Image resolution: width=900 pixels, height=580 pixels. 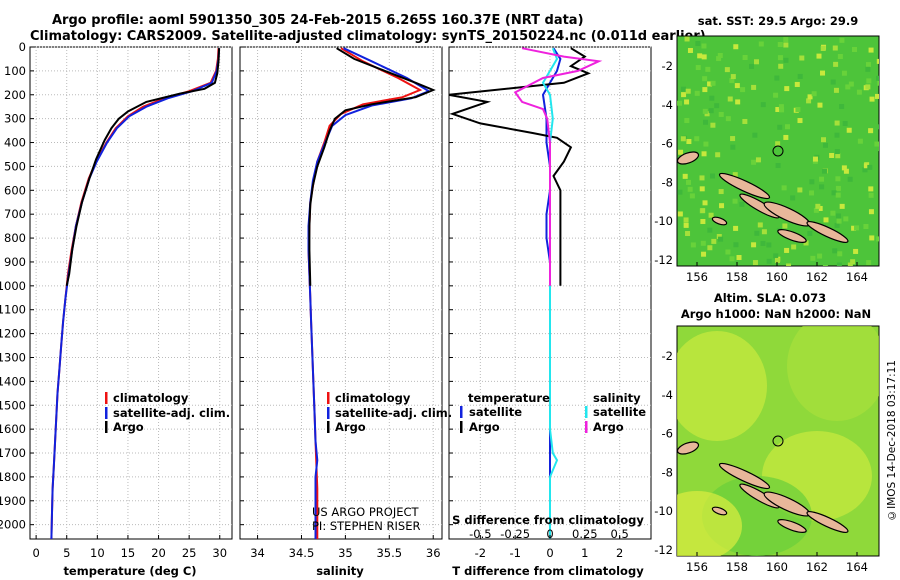 What do you see at coordinates (171, 413) in the screenshot?
I see `legend-label-satellite: satellite-adj. clim.` at bounding box center [171, 413].